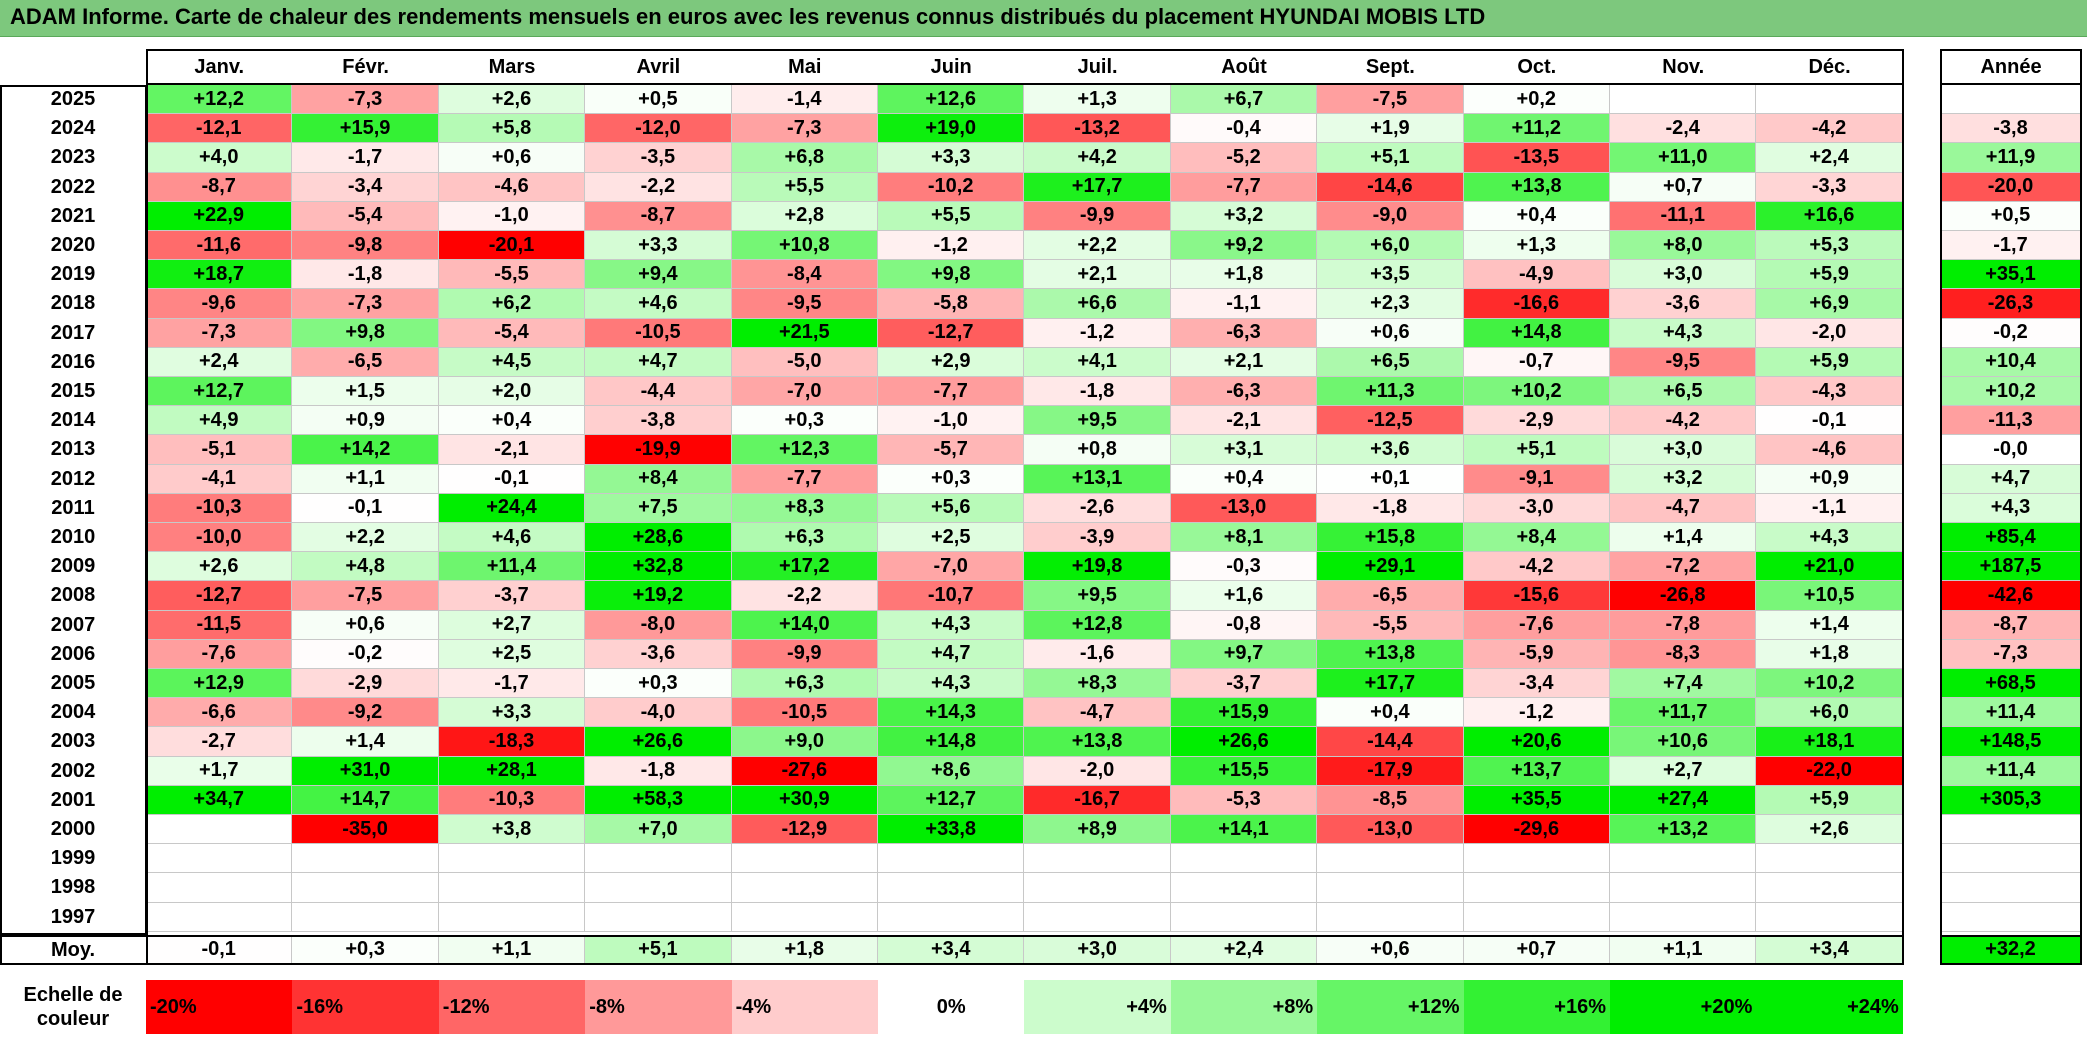  What do you see at coordinates (951, 508) in the screenshot?
I see `heatmap-cell: +5,6` at bounding box center [951, 508].